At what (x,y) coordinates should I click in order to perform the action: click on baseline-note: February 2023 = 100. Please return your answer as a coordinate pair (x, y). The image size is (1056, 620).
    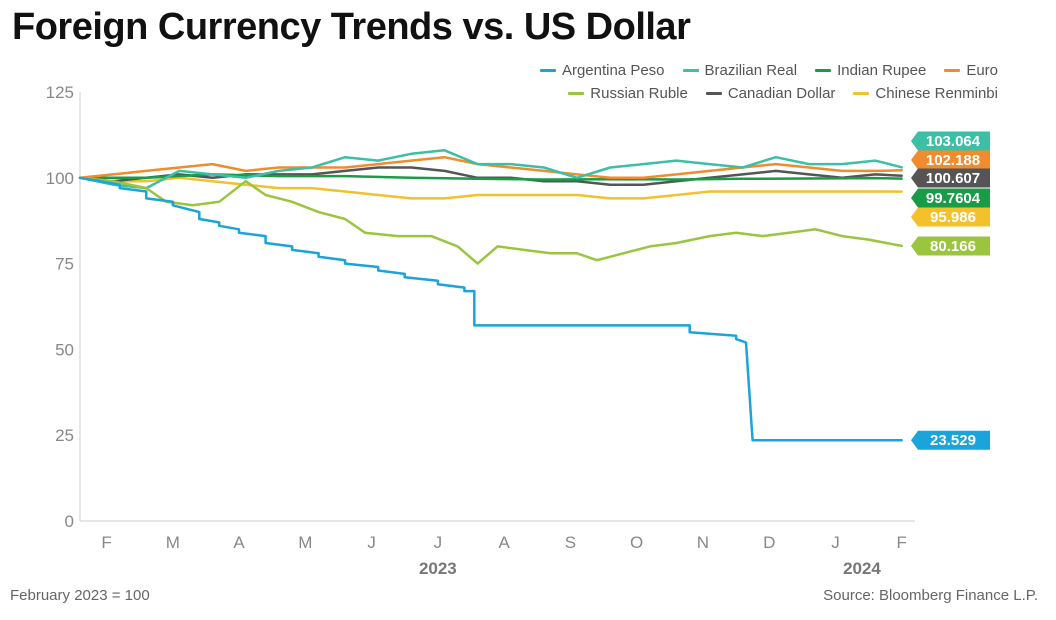
    Looking at the image, I should click on (80, 595).